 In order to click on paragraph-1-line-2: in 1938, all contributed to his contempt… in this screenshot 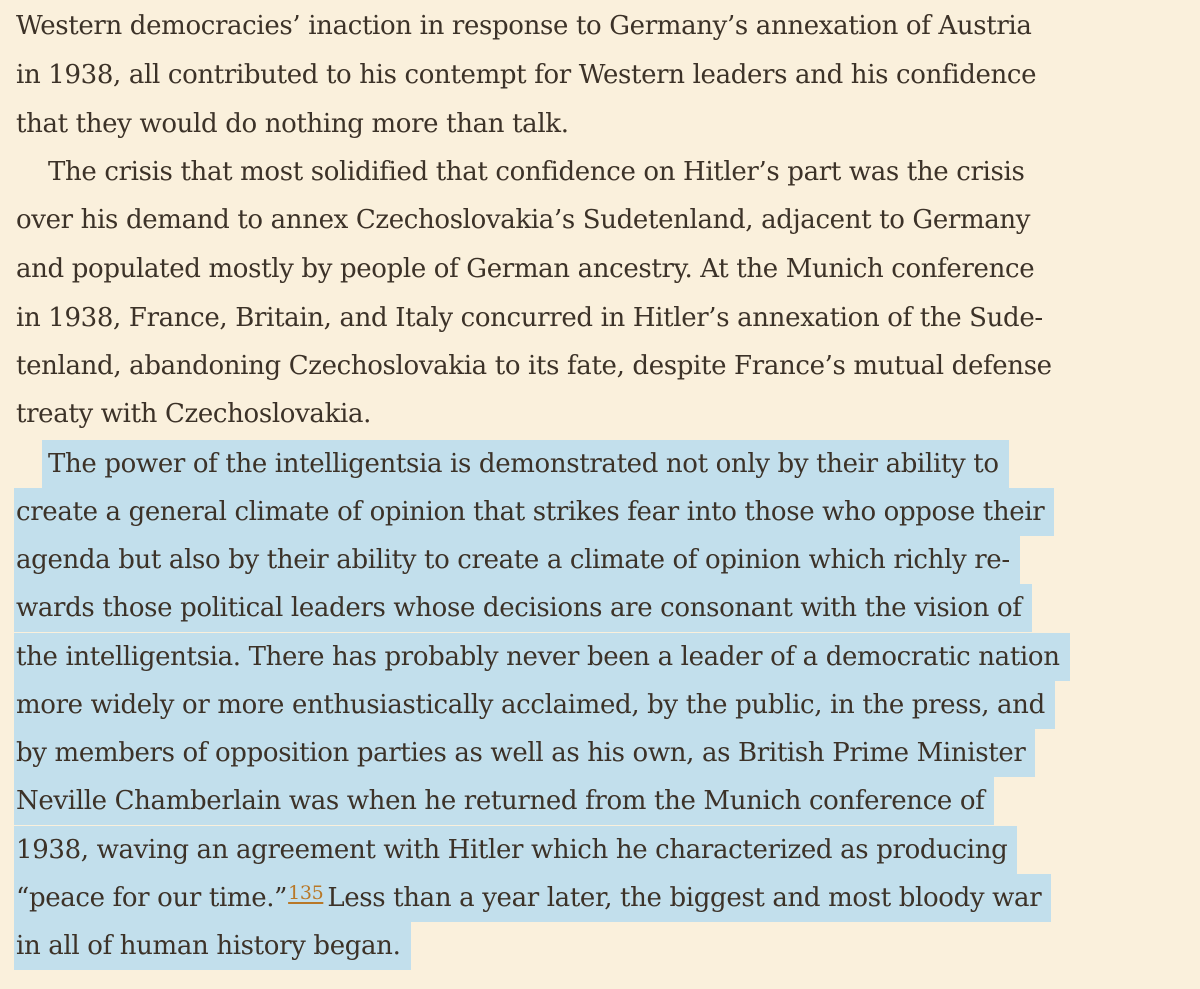, I will do `click(526, 75)`.